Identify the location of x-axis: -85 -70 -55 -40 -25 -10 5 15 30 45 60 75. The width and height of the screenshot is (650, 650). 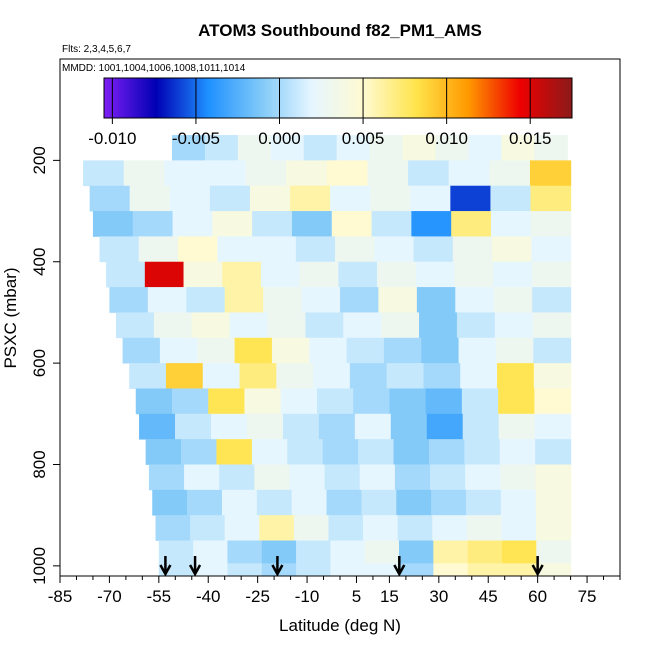
(334, 591).